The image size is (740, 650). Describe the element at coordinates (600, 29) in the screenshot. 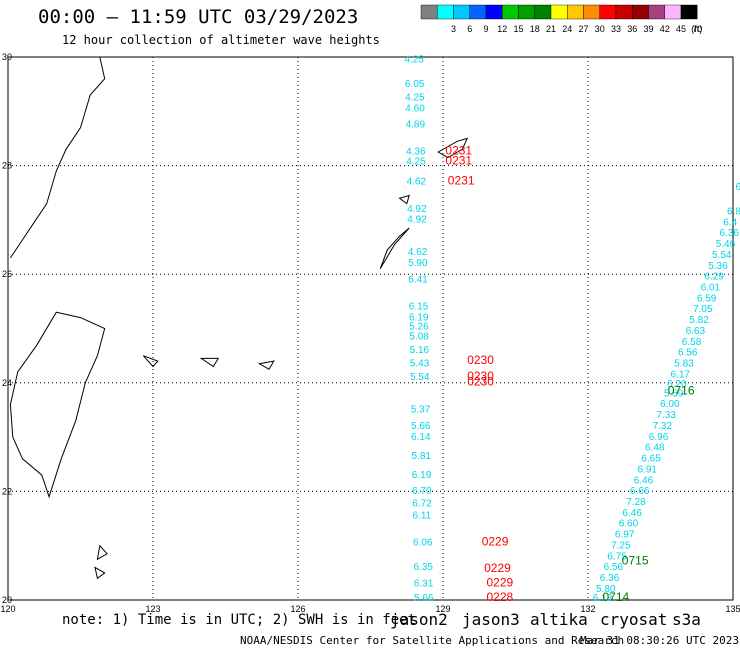

I see `legend-label: 30` at that location.